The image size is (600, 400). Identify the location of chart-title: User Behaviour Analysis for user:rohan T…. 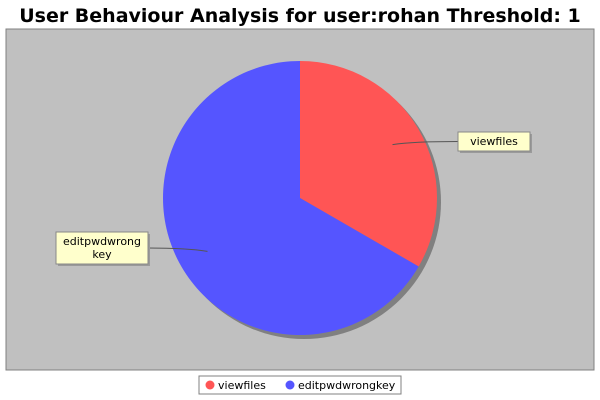
(300, 16).